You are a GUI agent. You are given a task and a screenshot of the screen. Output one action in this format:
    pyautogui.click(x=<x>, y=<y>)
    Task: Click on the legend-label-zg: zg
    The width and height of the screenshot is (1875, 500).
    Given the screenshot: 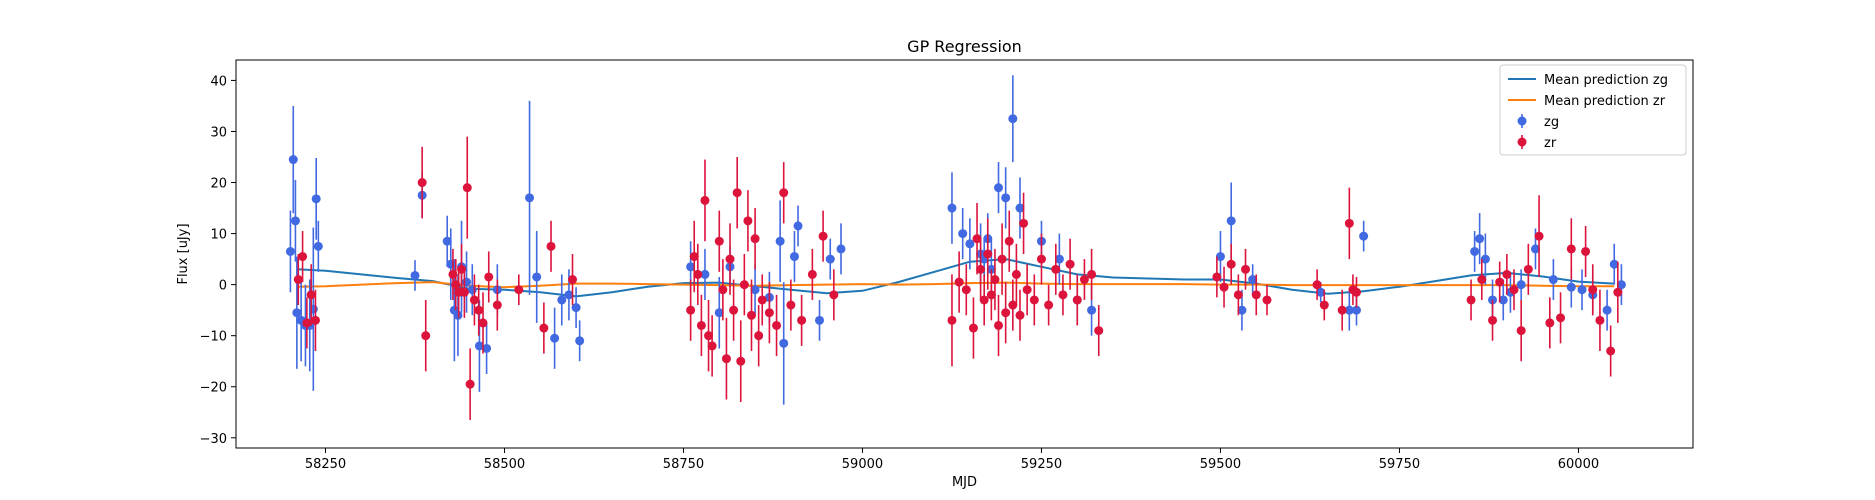 What is the action you would take?
    pyautogui.click(x=1551, y=122)
    